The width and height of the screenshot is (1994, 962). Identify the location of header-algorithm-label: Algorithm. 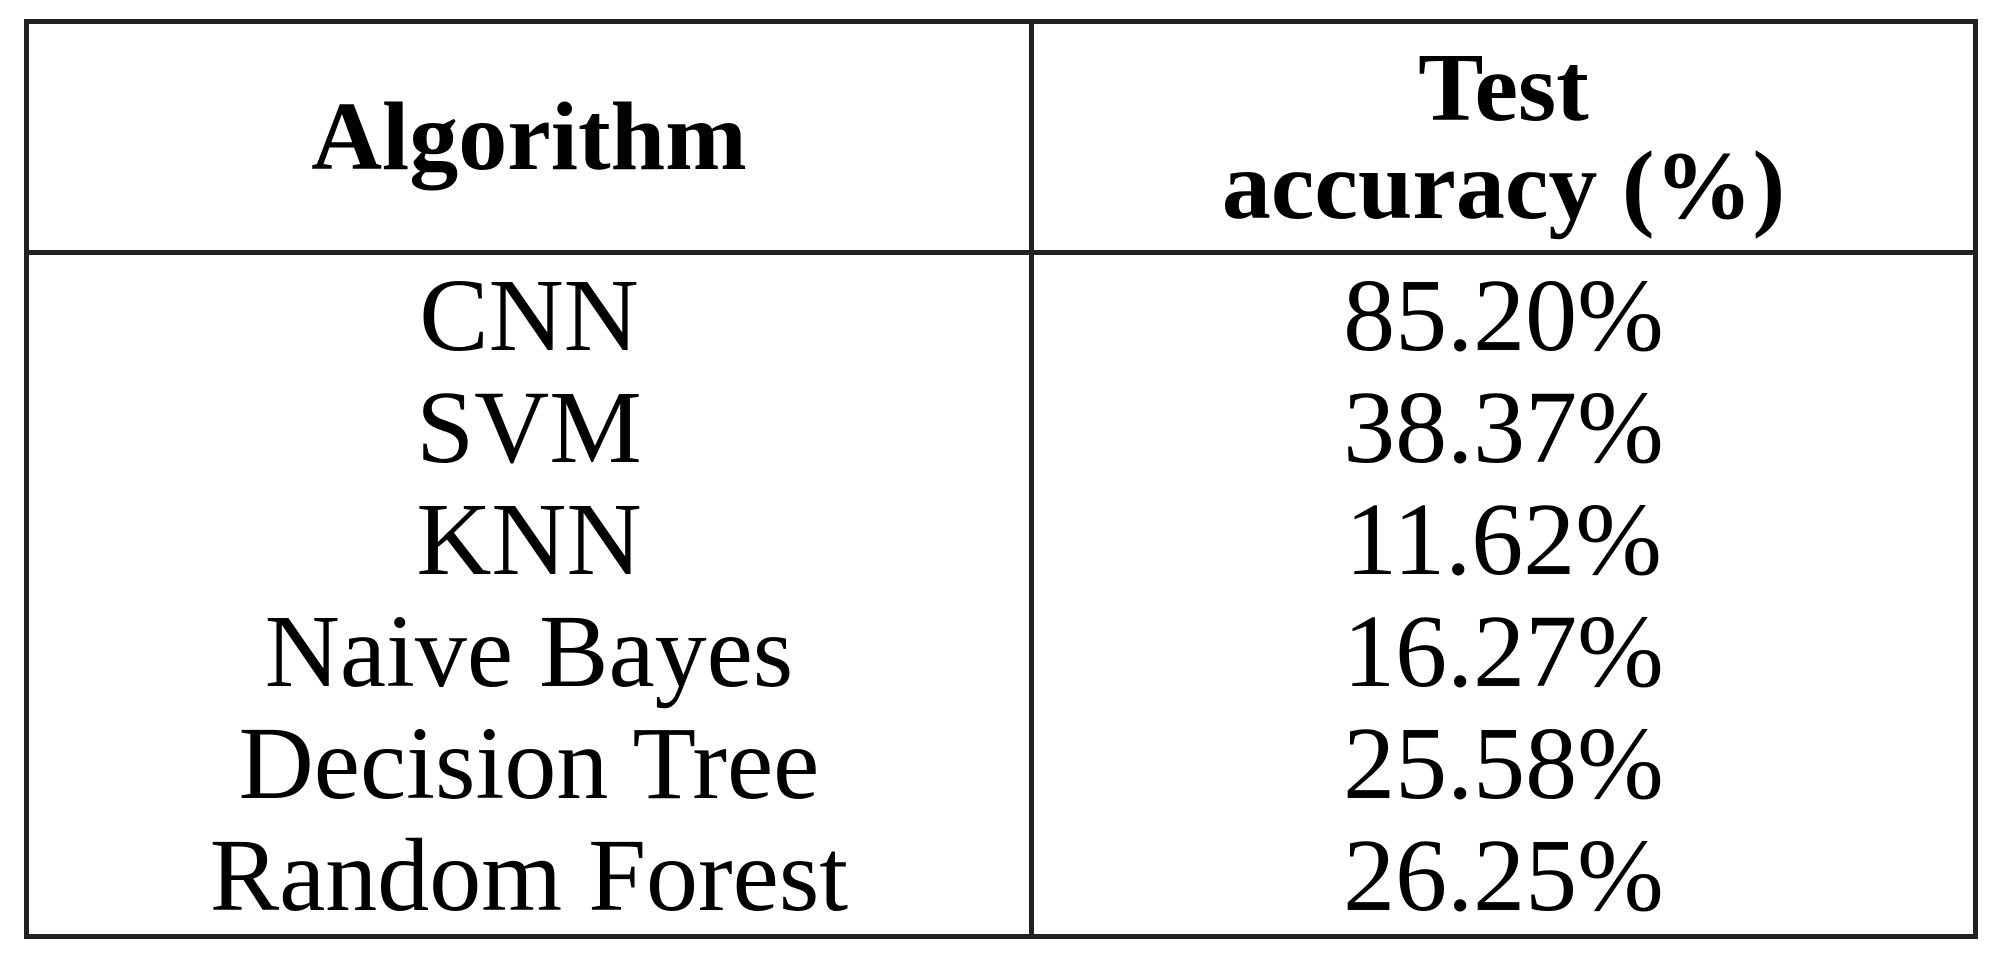
(529, 137).